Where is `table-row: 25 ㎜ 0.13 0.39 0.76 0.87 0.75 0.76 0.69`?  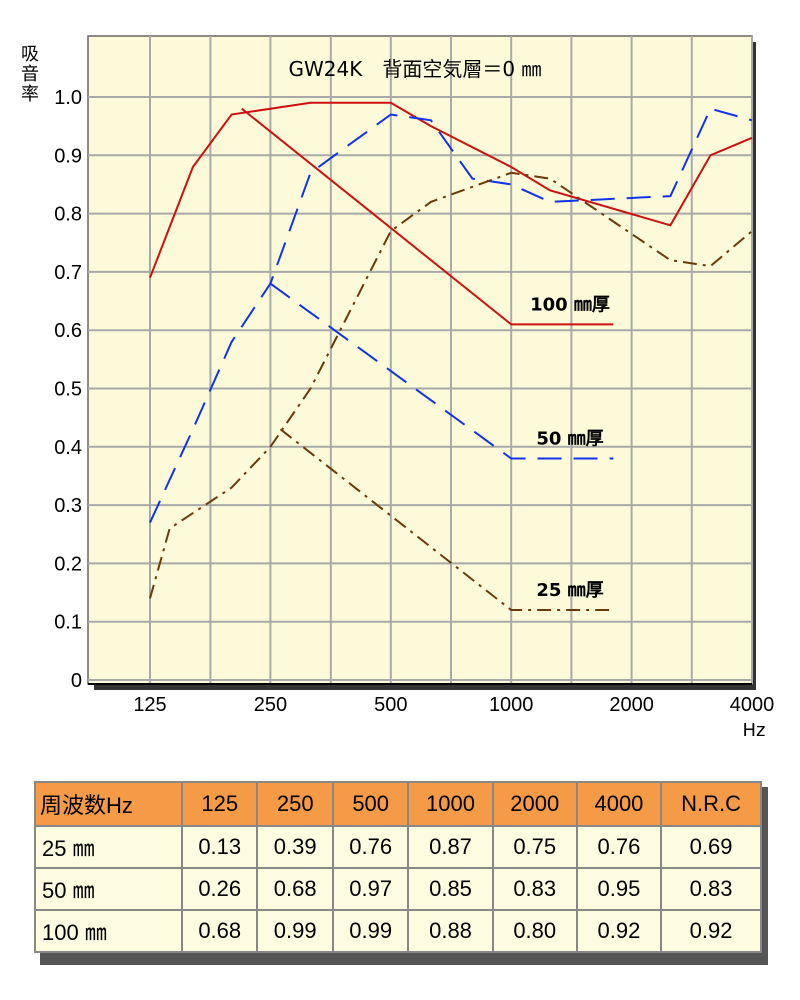
table-row: 25 ㎜ 0.13 0.39 0.76 0.87 0.75 0.76 0.69 is located at coordinates (398, 847).